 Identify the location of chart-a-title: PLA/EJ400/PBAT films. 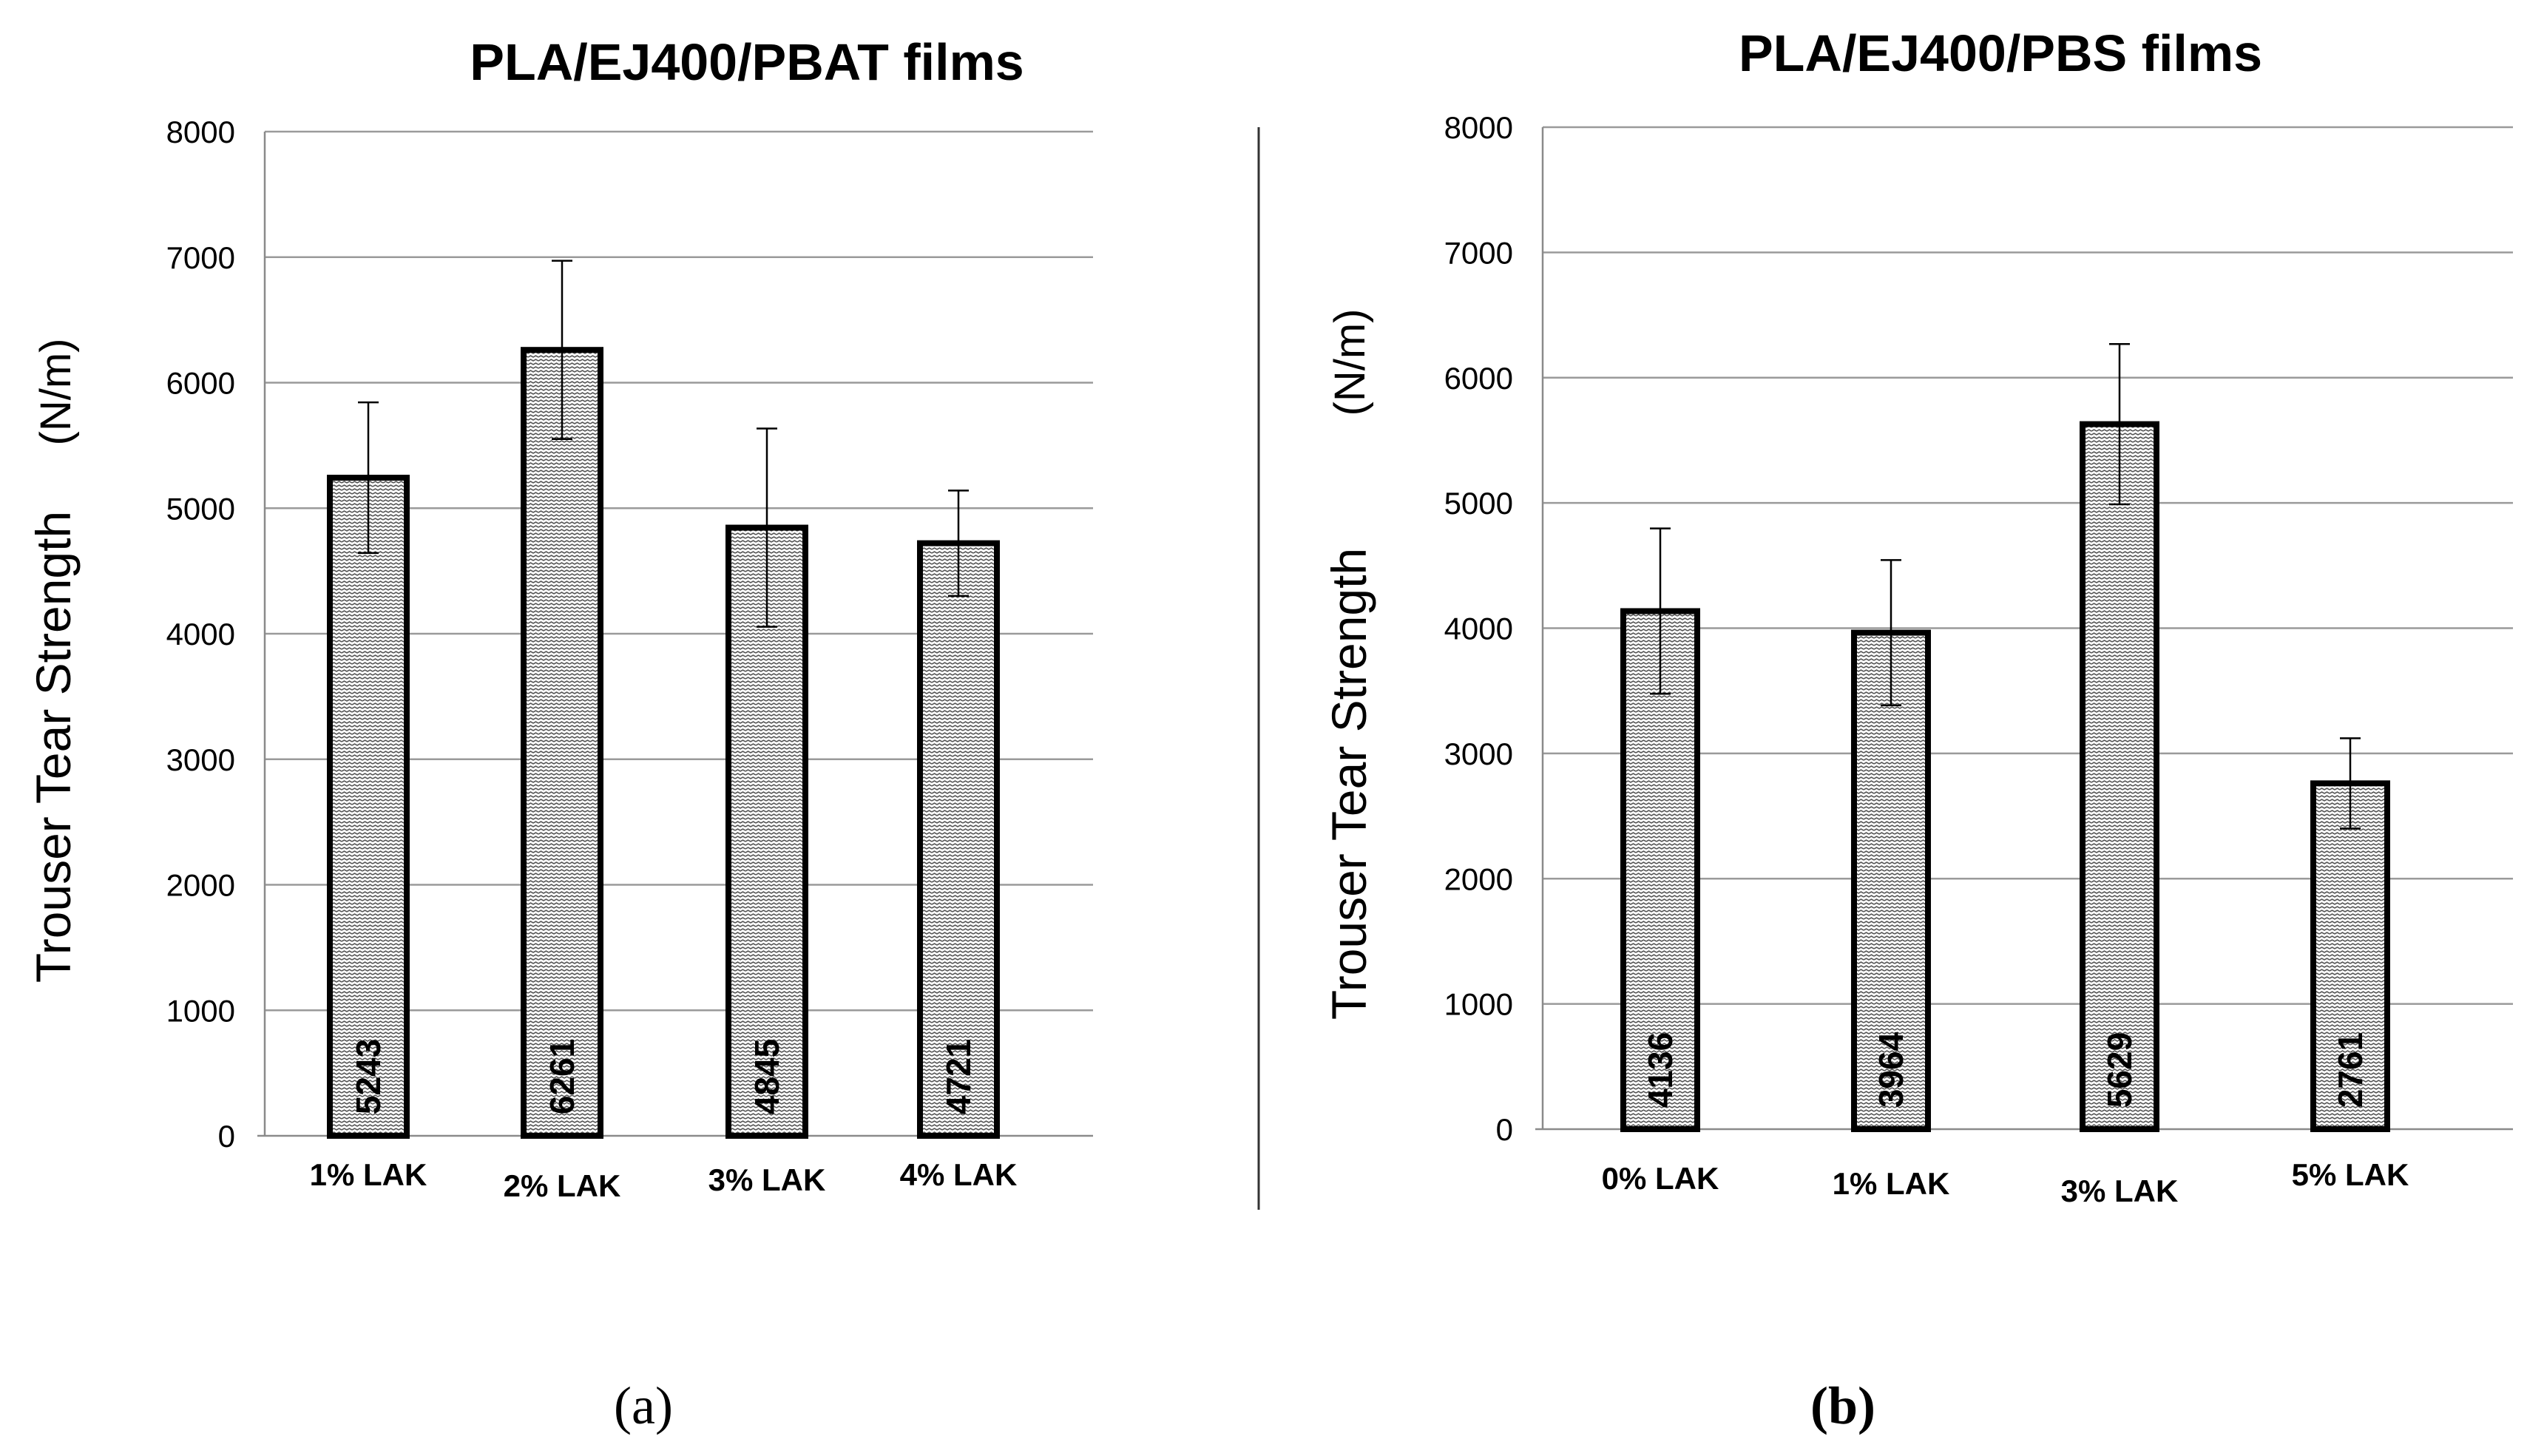
(747, 62).